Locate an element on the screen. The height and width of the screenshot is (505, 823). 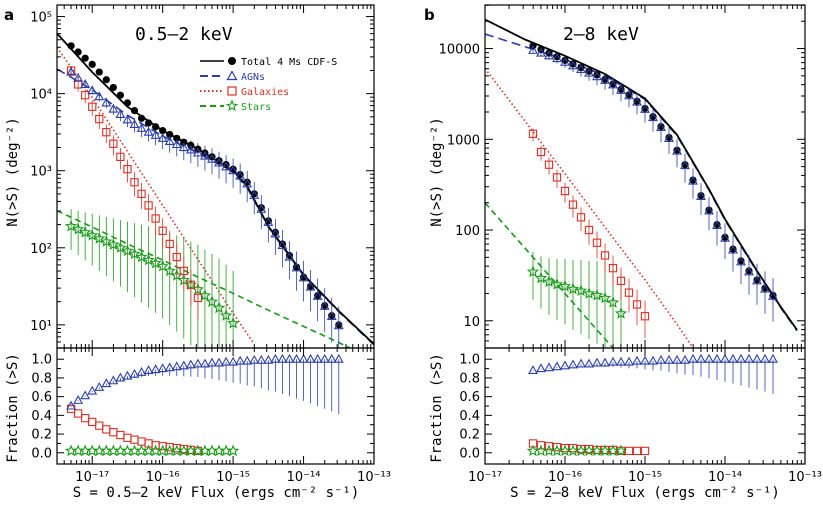
legend-item-galaxy: Galaxies is located at coordinates (244, 92).